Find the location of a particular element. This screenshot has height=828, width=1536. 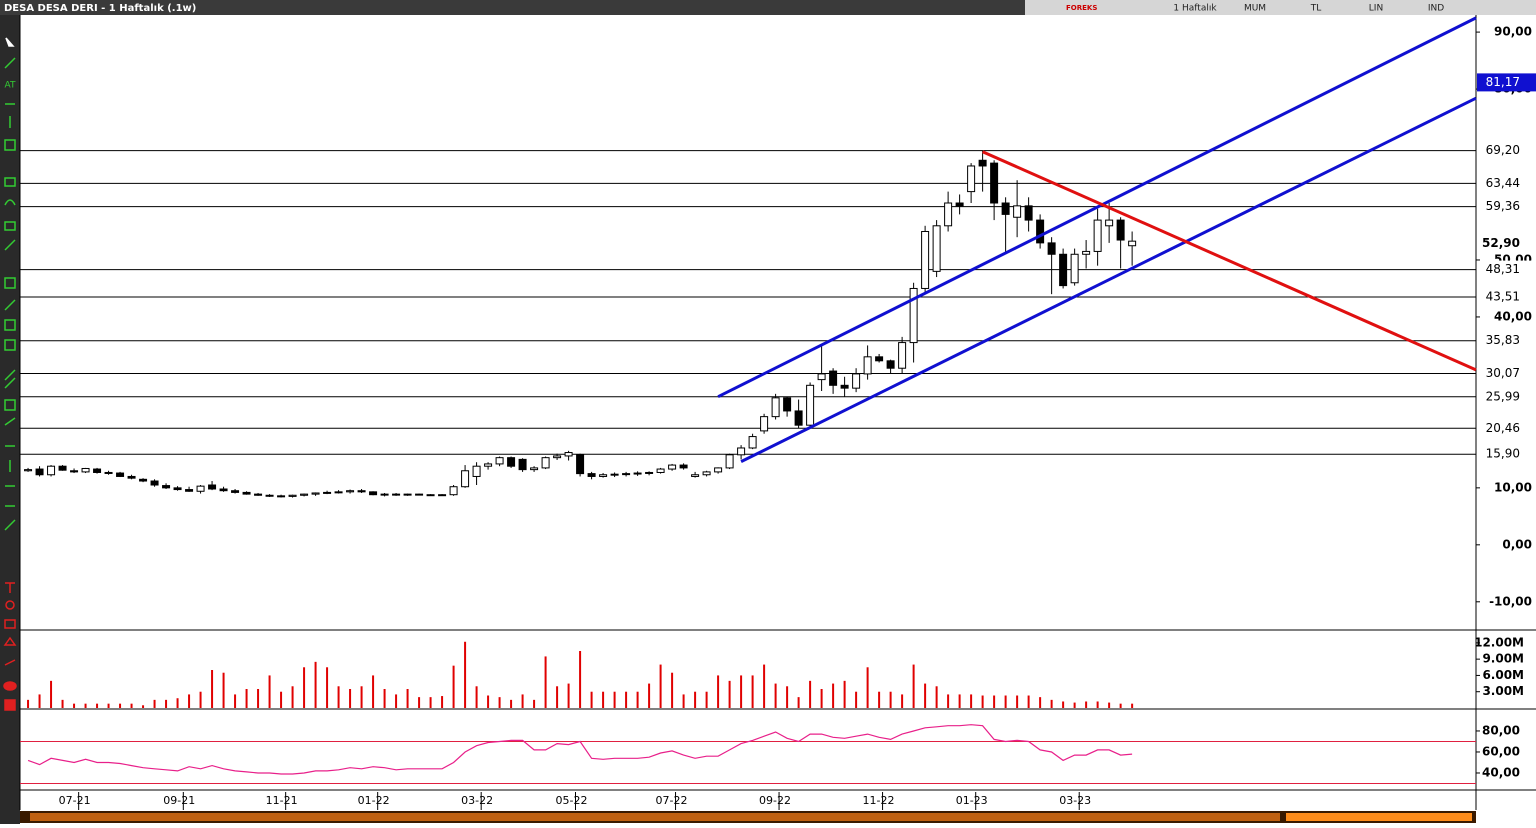

x-tick-label: 05-22 is located at coordinates (571, 800).